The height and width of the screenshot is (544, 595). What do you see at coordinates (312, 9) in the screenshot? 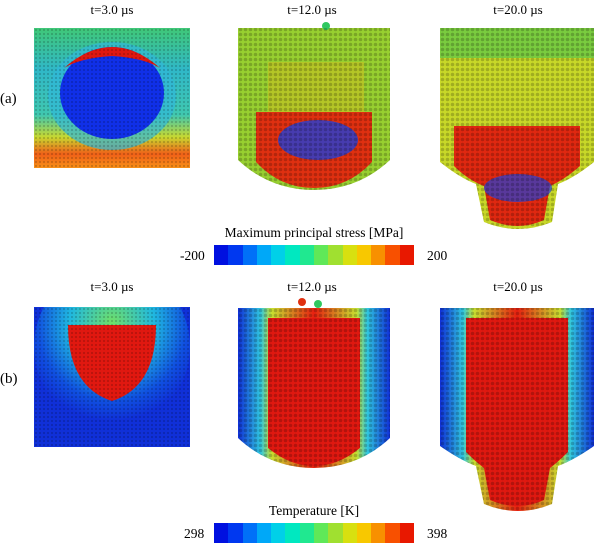
I see `time-label-a-2: t=12.0 µs` at bounding box center [312, 9].